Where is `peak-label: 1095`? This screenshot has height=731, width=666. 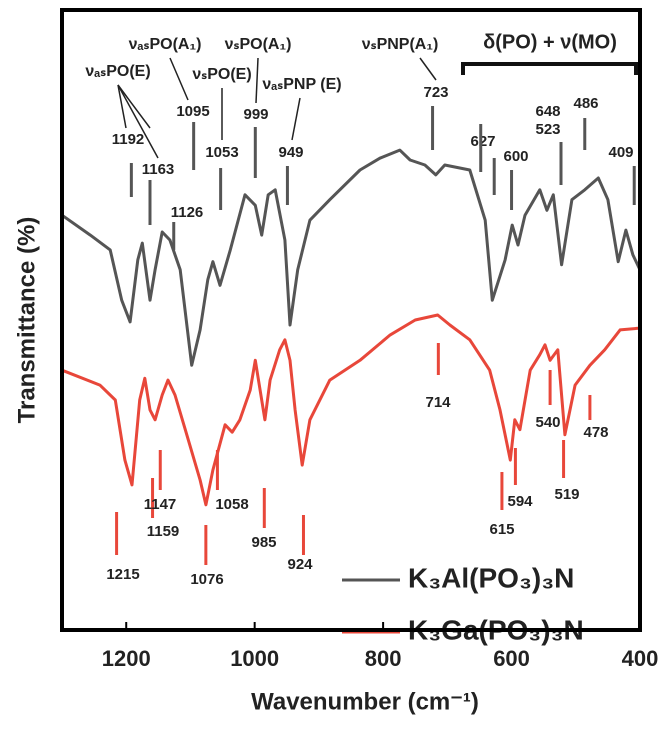
peak-label: 1095 is located at coordinates (192, 111).